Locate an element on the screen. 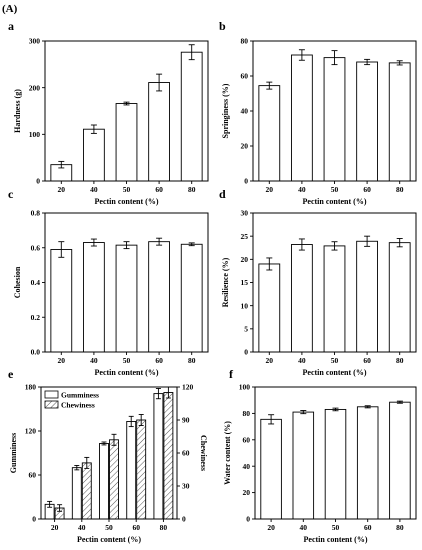 The image size is (422, 550). y-tick-label: 0.8 is located at coordinates (36, 213).